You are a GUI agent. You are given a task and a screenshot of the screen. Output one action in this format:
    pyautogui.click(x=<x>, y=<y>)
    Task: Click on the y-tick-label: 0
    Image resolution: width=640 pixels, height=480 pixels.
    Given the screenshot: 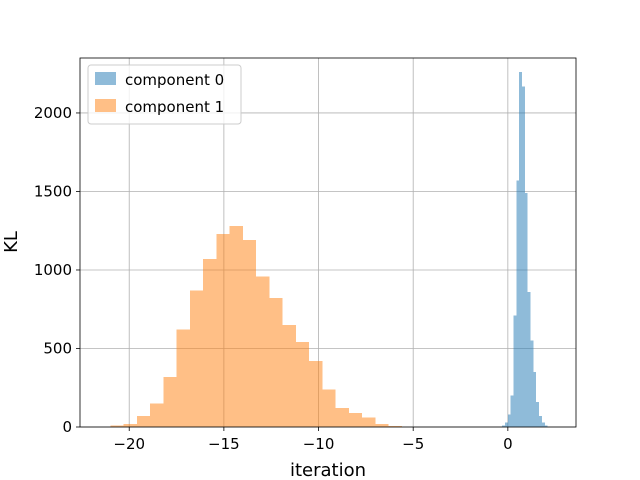 What is the action you would take?
    pyautogui.click(x=67, y=427)
    